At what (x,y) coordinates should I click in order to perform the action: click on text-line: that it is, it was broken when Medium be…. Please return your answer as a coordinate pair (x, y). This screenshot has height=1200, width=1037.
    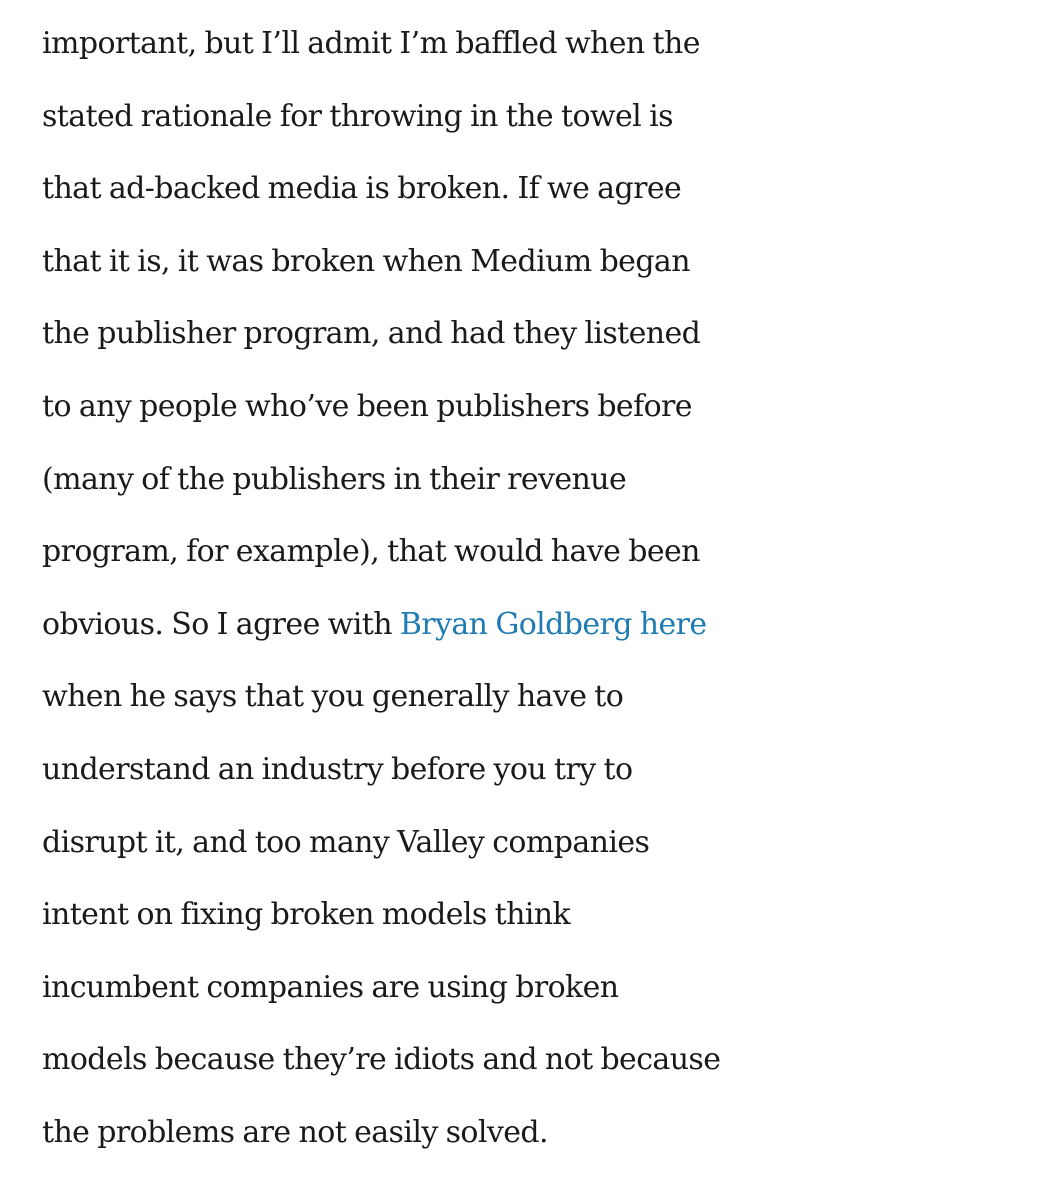
    Looking at the image, I should click on (366, 261).